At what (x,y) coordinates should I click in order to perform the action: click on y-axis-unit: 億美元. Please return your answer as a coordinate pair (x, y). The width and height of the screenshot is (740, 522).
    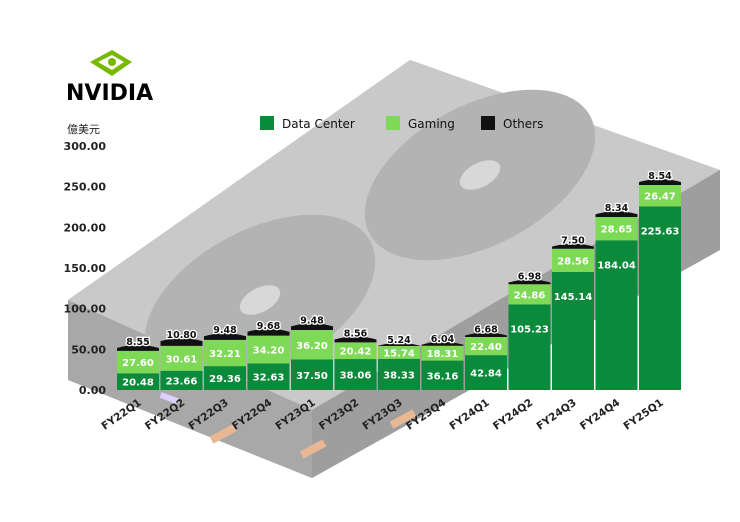
    Looking at the image, I should click on (83, 129).